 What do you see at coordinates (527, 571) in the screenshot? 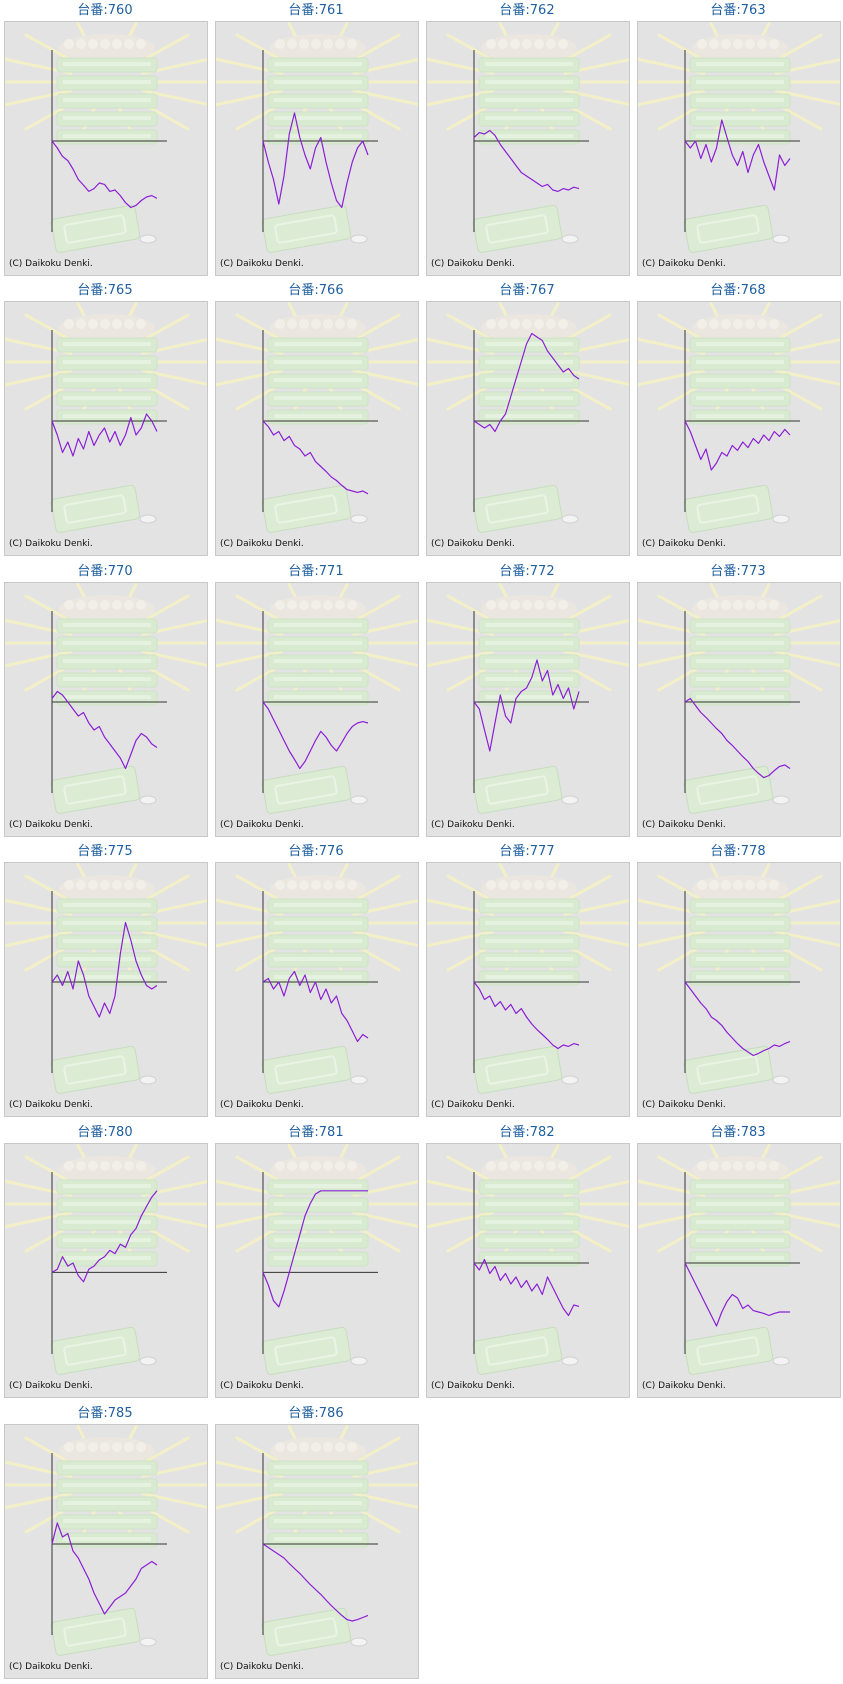
I see `machine-number-link: 台番:772` at bounding box center [527, 571].